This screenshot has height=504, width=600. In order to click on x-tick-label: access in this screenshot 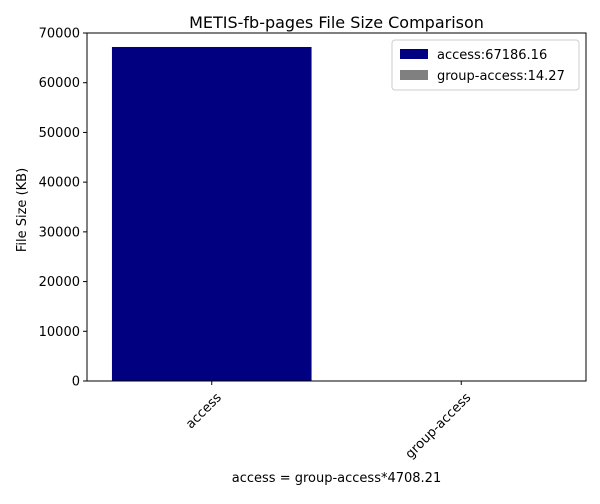, I will do `click(204, 411)`.